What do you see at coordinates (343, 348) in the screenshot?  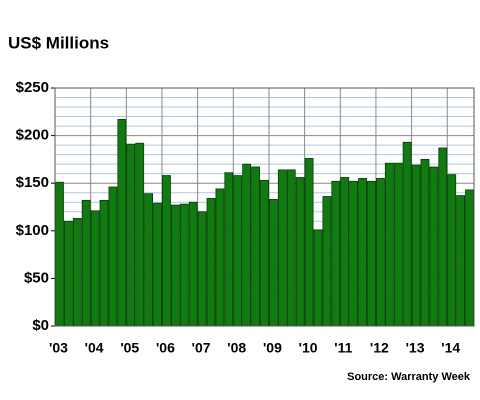 I see `x-tick-label: '11` at bounding box center [343, 348].